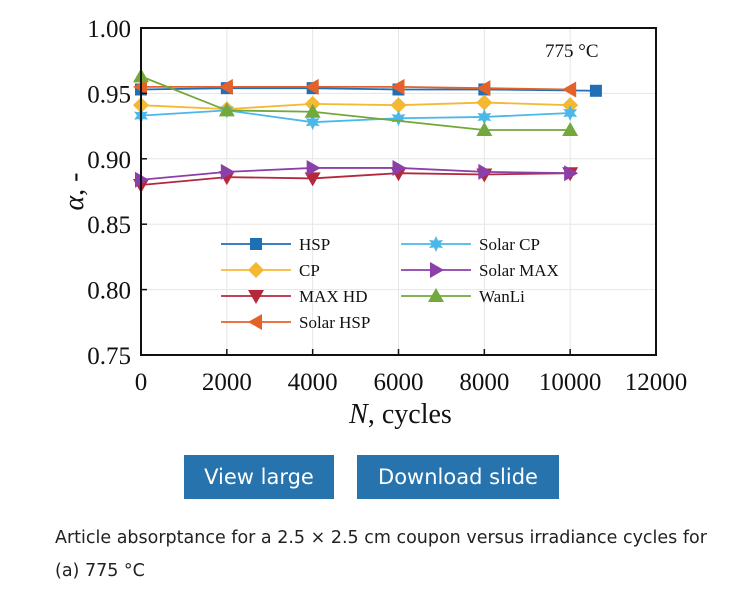  I want to click on temperature-annotation: 775 °C, so click(572, 51).